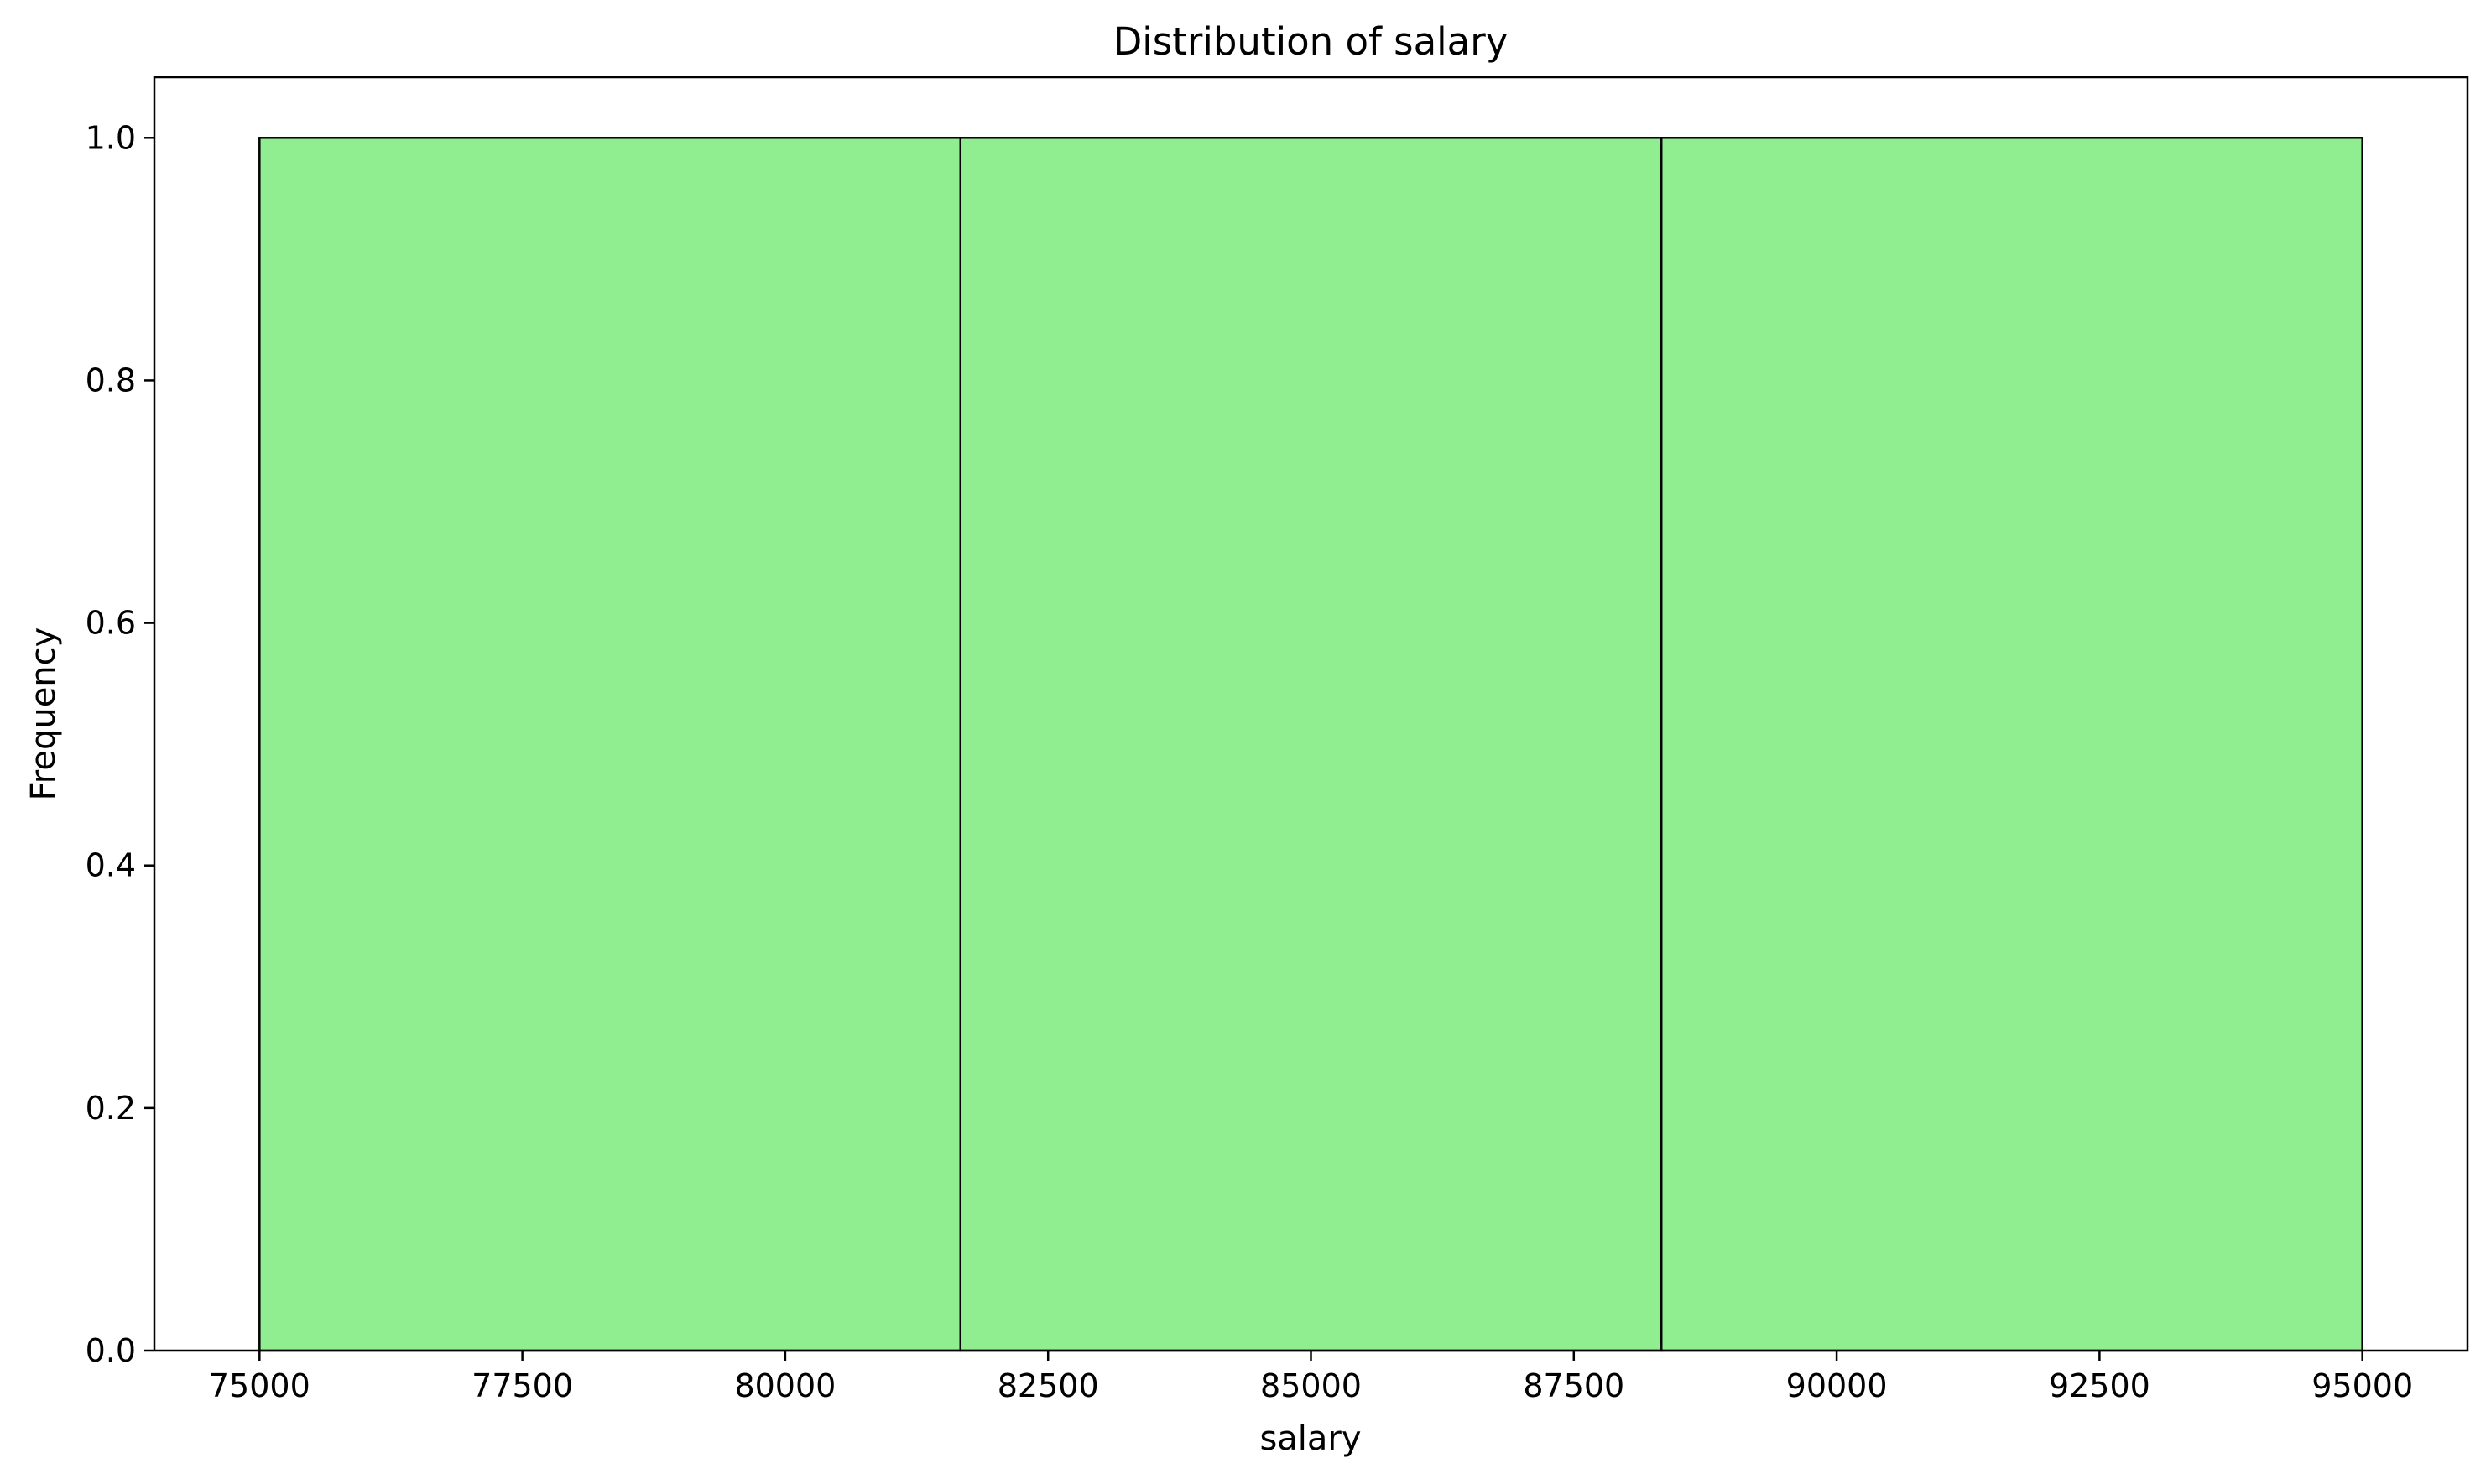 The height and width of the screenshot is (1484, 2491). Describe the element at coordinates (111, 1350) in the screenshot. I see `y-tick-label: 0.0` at that location.